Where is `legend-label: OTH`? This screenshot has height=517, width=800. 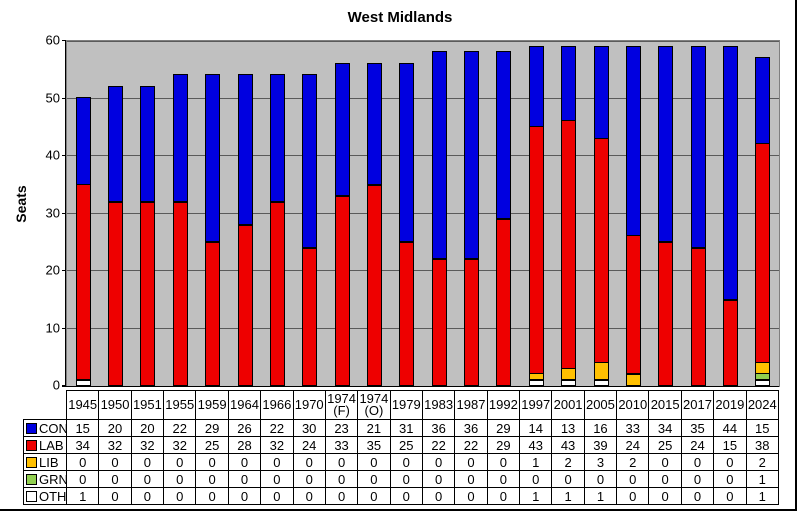 legend-label: OTH is located at coordinates (53, 496).